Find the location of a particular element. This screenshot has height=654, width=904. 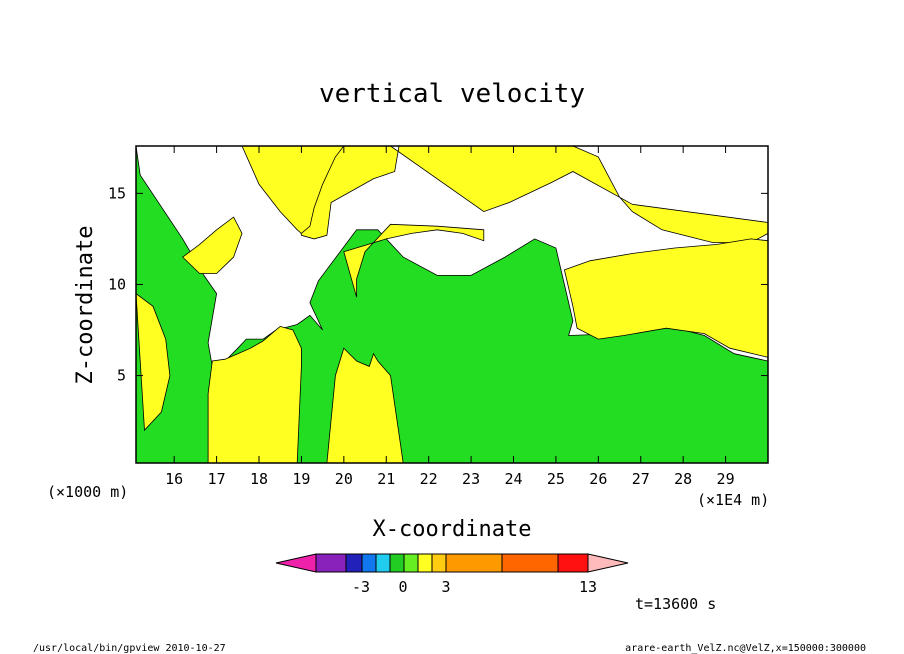

footer-left: /usr/local/bin/gpview 2010-10-27 is located at coordinates (129, 648).